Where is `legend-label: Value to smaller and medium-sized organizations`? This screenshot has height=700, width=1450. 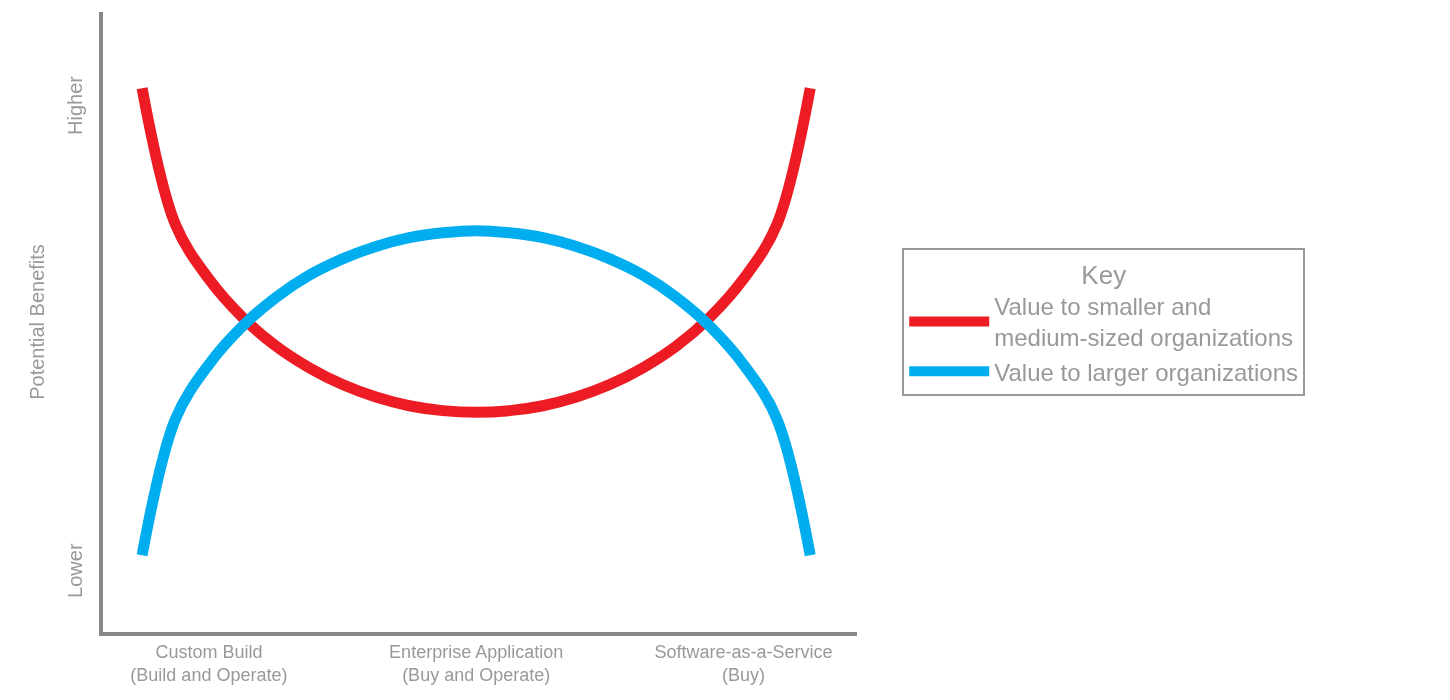 legend-label: Value to smaller and medium-sized organizations is located at coordinates (1144, 322).